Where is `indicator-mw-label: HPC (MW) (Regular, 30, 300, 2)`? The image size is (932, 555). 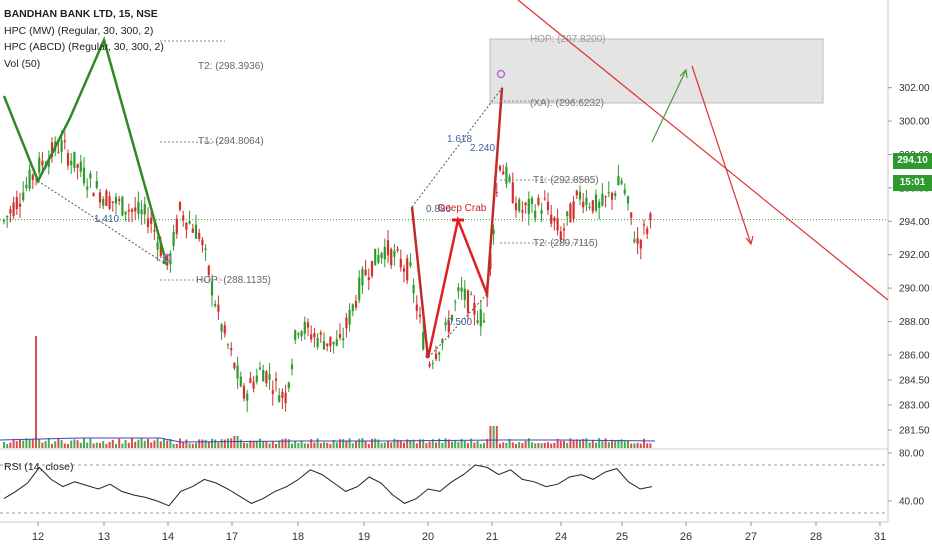
indicator-mw-label: HPC (MW) (Regular, 30, 300, 2) is located at coordinates (79, 30).